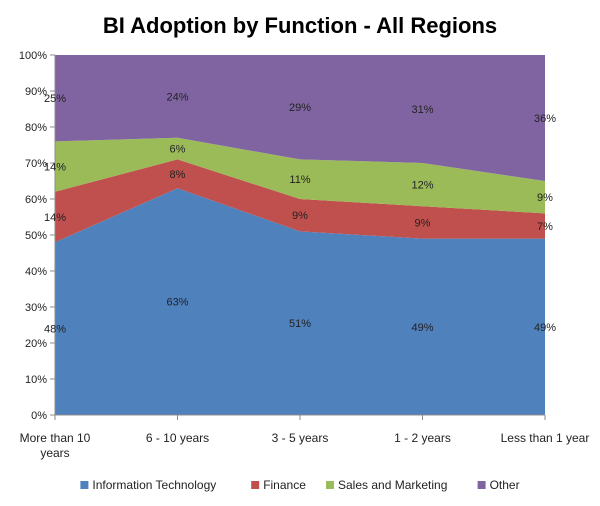 The width and height of the screenshot is (600, 506). I want to click on x-tick-label: 3 - 5 years, so click(300, 438).